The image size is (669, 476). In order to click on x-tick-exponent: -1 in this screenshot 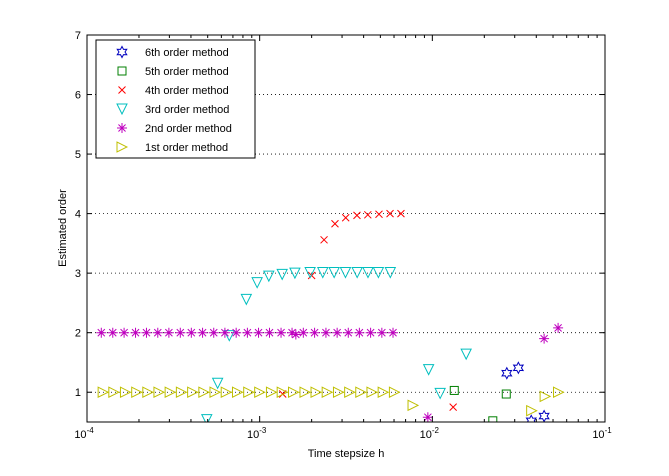, I will do `click(609, 430)`.